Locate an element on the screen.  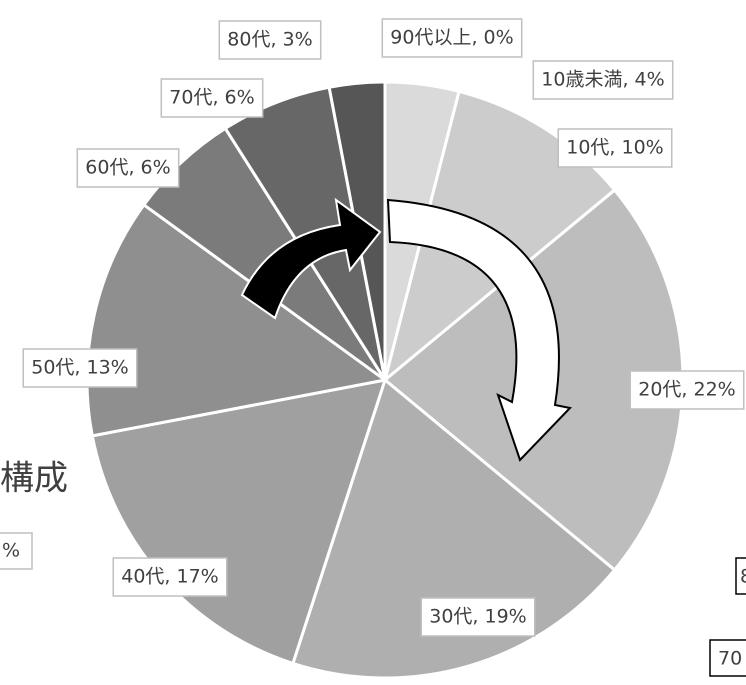
data-label: 30代, 19% is located at coordinates (478, 617).